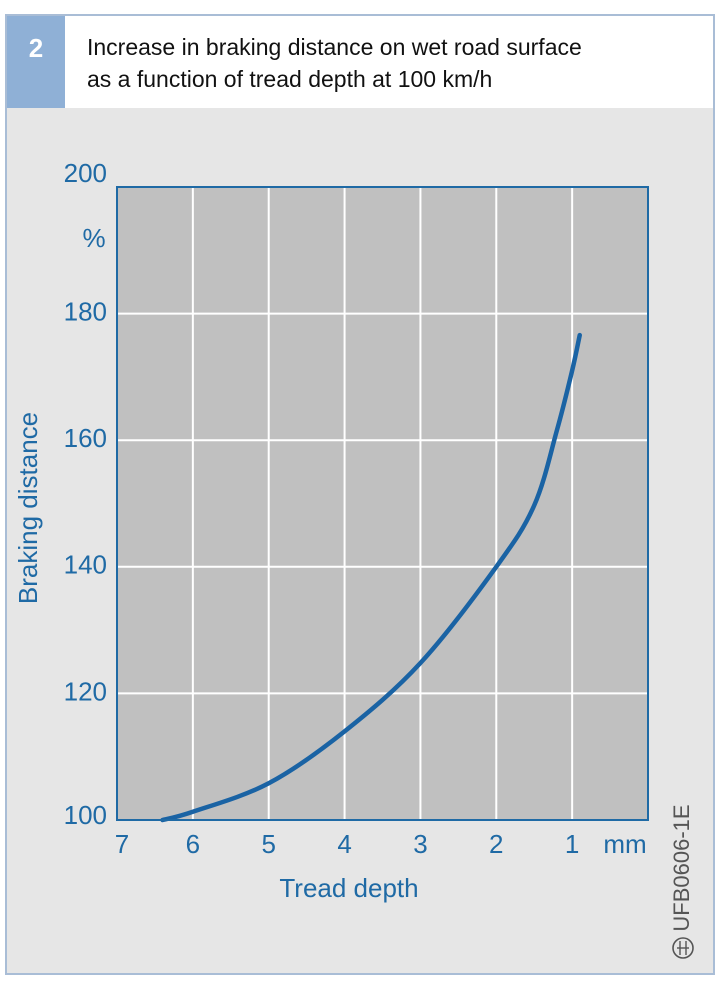  What do you see at coordinates (344, 844) in the screenshot?
I see `x-tick-label: 4` at bounding box center [344, 844].